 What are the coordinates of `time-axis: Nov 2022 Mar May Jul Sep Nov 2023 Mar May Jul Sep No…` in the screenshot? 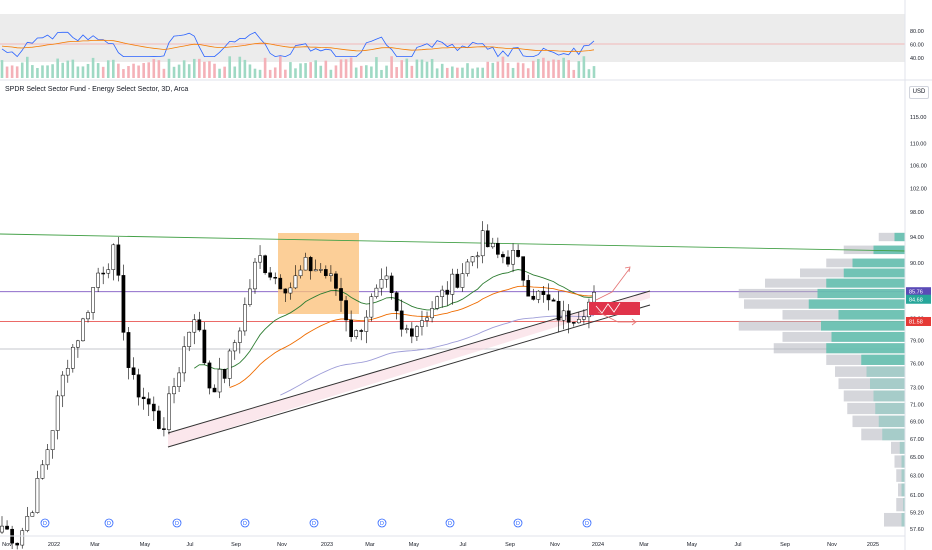 It's located at (440, 545).